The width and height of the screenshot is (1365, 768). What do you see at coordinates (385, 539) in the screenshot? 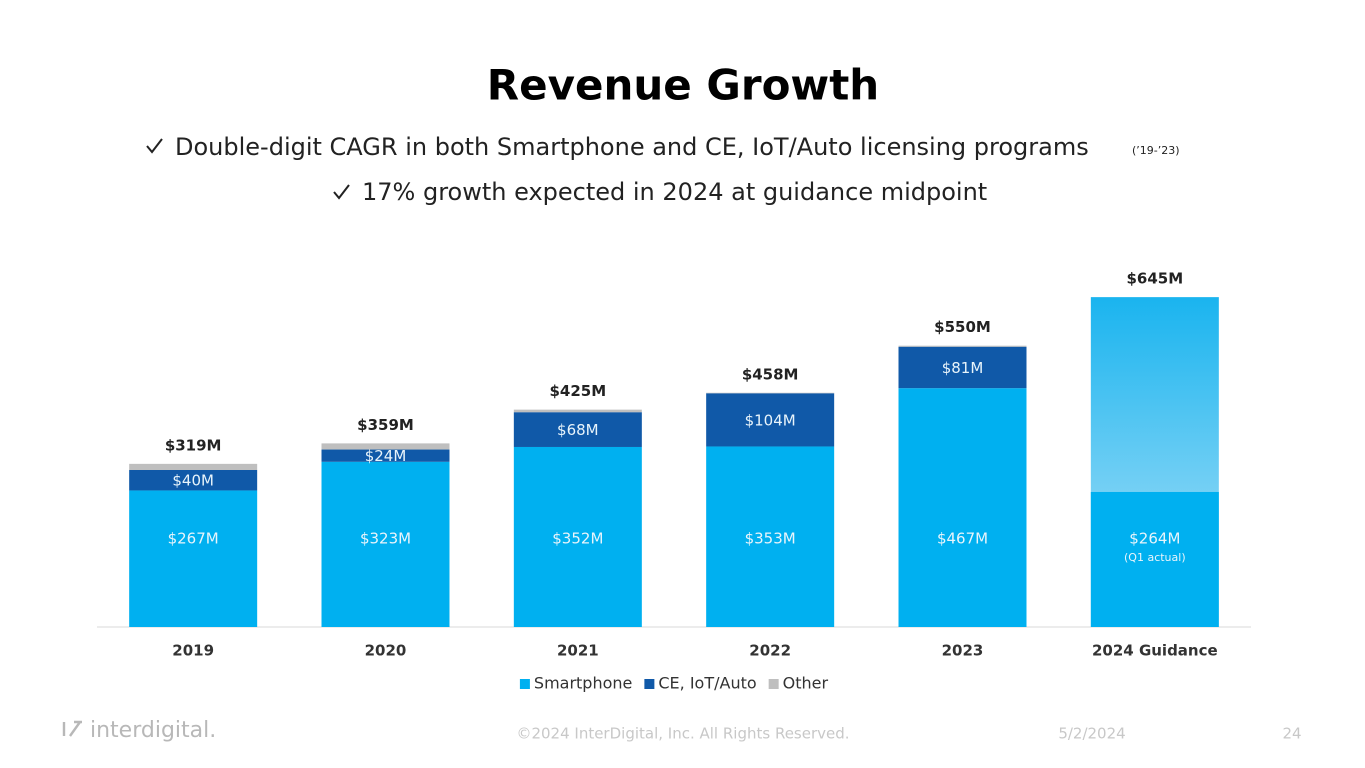
I see `data-label: $323M` at bounding box center [385, 539].